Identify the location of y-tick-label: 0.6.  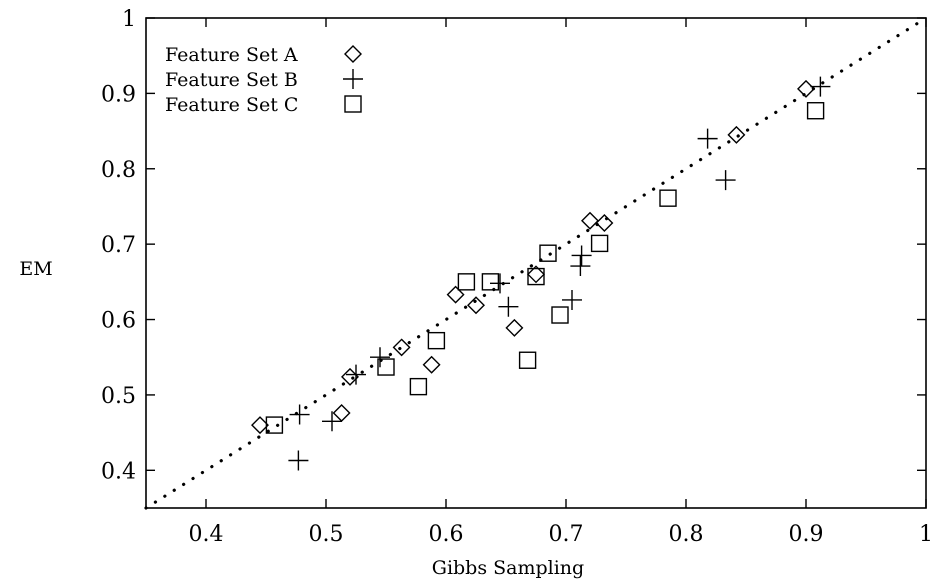
(118, 321).